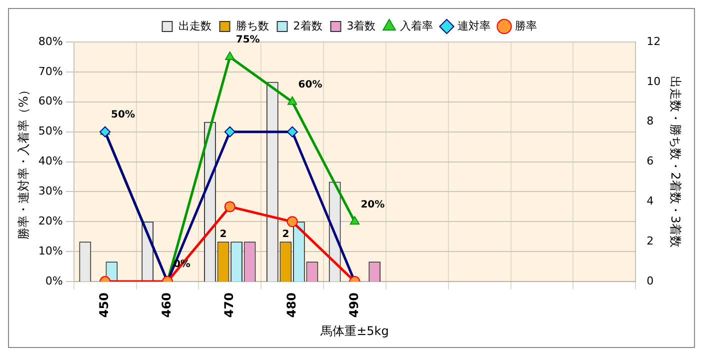 The image size is (703, 356). What do you see at coordinates (307, 25) in the screenshot?
I see `legend-label: 2着数` at bounding box center [307, 25].